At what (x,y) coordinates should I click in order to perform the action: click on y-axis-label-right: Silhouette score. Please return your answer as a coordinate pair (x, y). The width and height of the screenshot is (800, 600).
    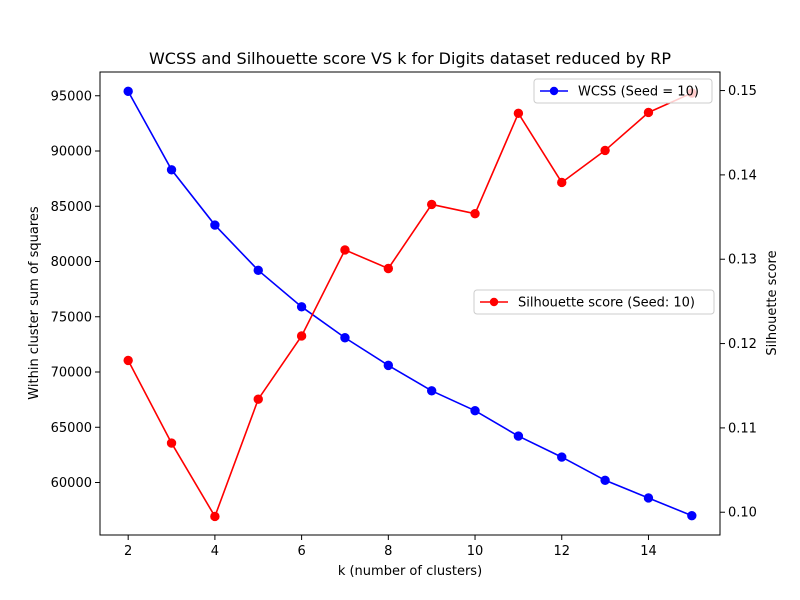
    Looking at the image, I should click on (772, 302).